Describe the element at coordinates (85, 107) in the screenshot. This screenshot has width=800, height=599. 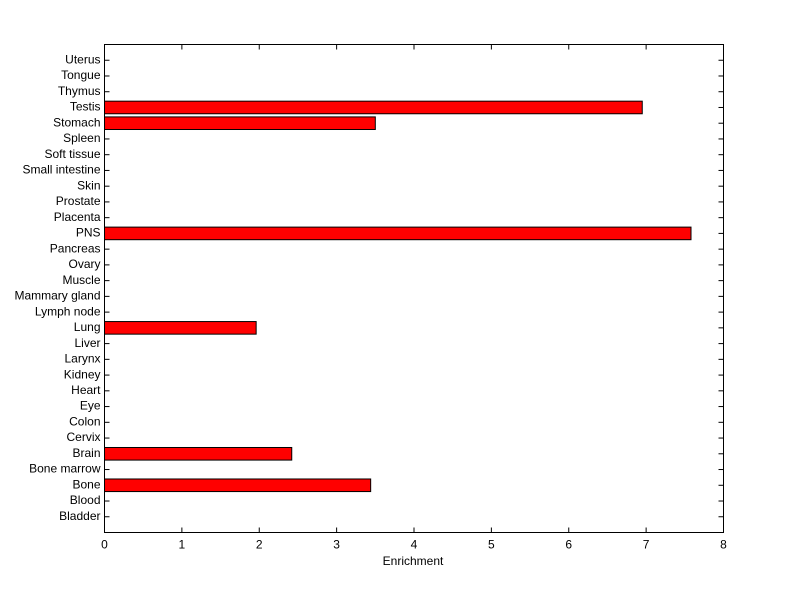
I see `y-tick-label: Testis` at that location.